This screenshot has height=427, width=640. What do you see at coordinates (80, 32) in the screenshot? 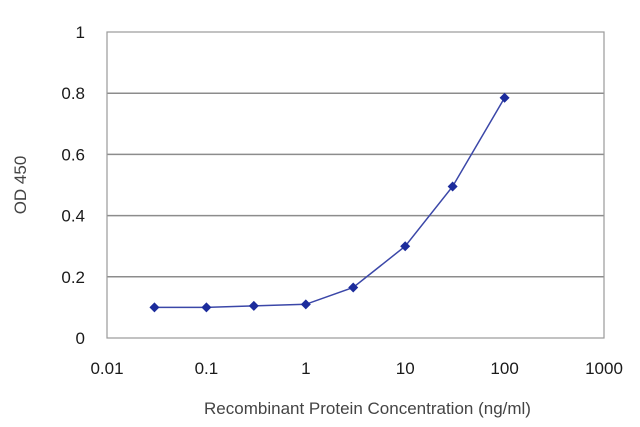
I see `y-tick-label: 1` at bounding box center [80, 32].